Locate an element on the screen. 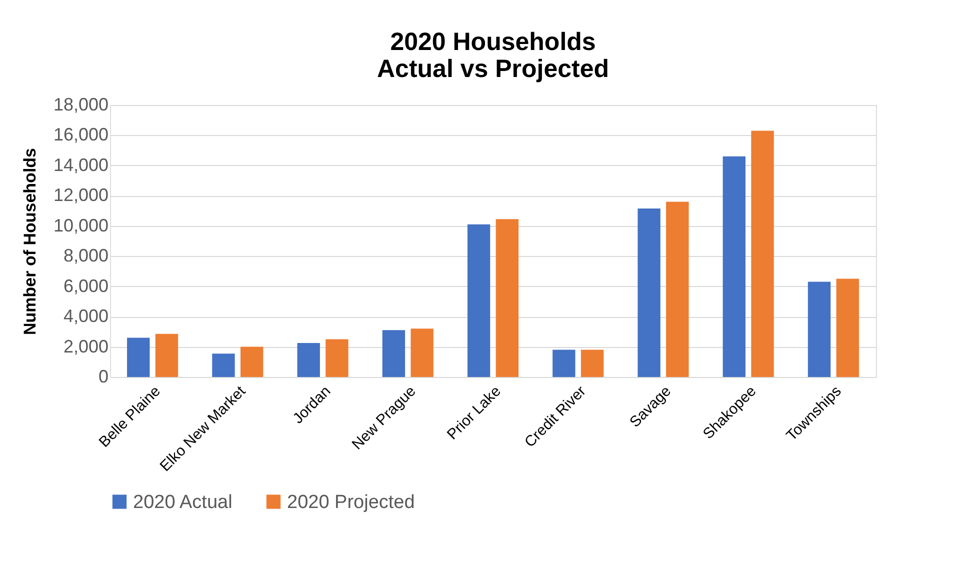 The height and width of the screenshot is (576, 954). y-axis-title: Number of Households is located at coordinates (30, 242).